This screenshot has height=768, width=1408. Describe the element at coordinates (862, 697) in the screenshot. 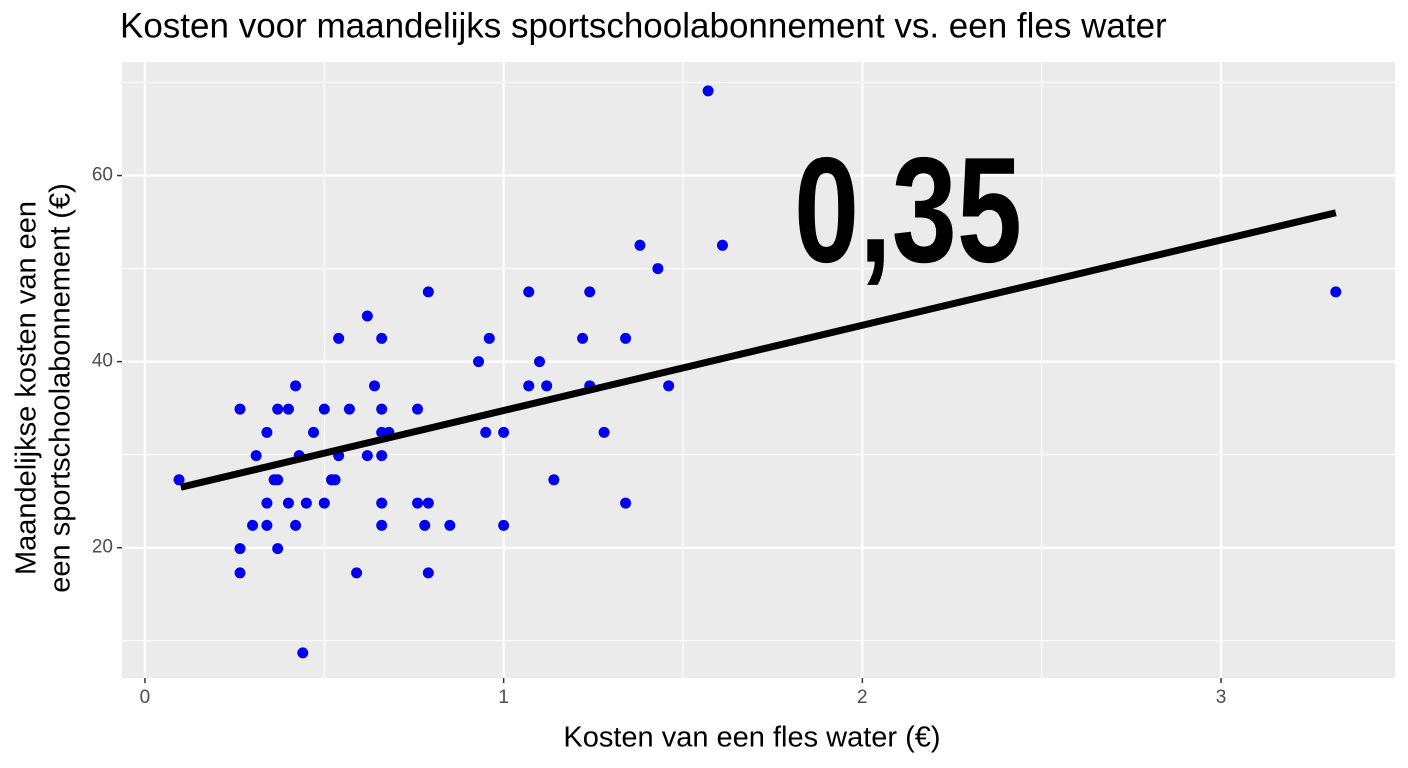

I see `x-tick-label: 2` at that location.